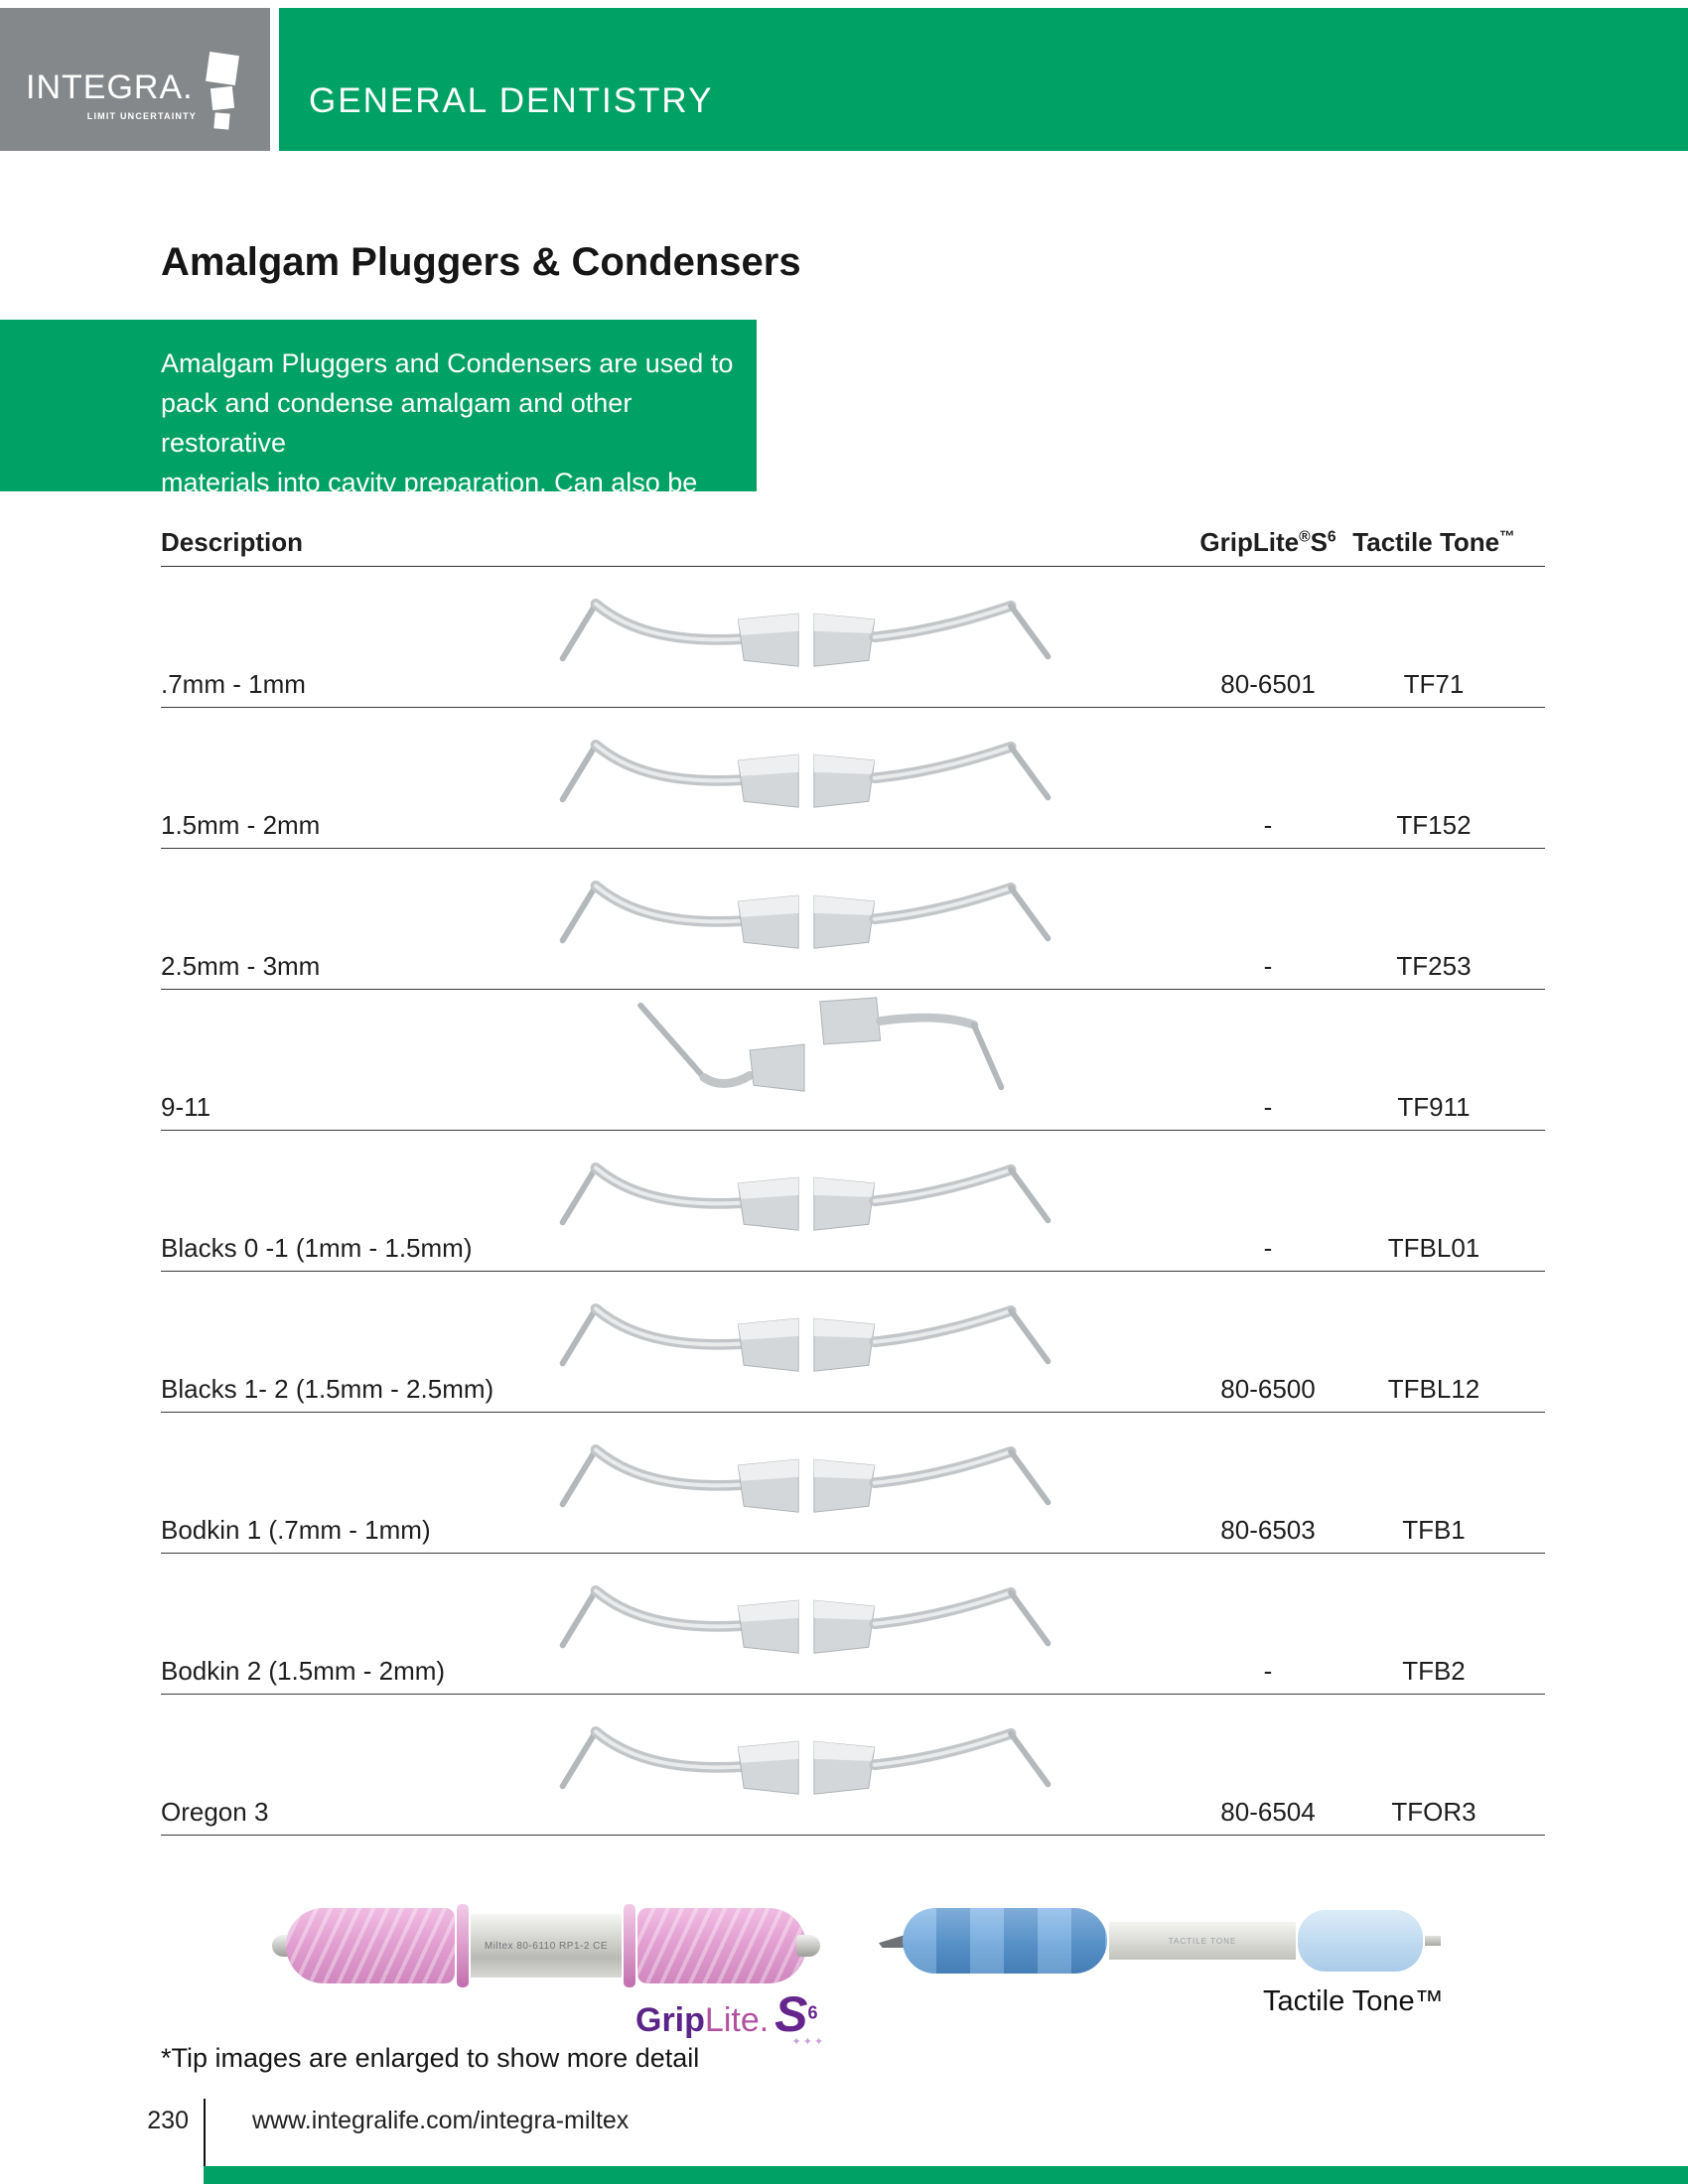  I want to click on table-row: Bodkin 2 (1.5mm - 2mm) - TFB2, so click(853, 1624).